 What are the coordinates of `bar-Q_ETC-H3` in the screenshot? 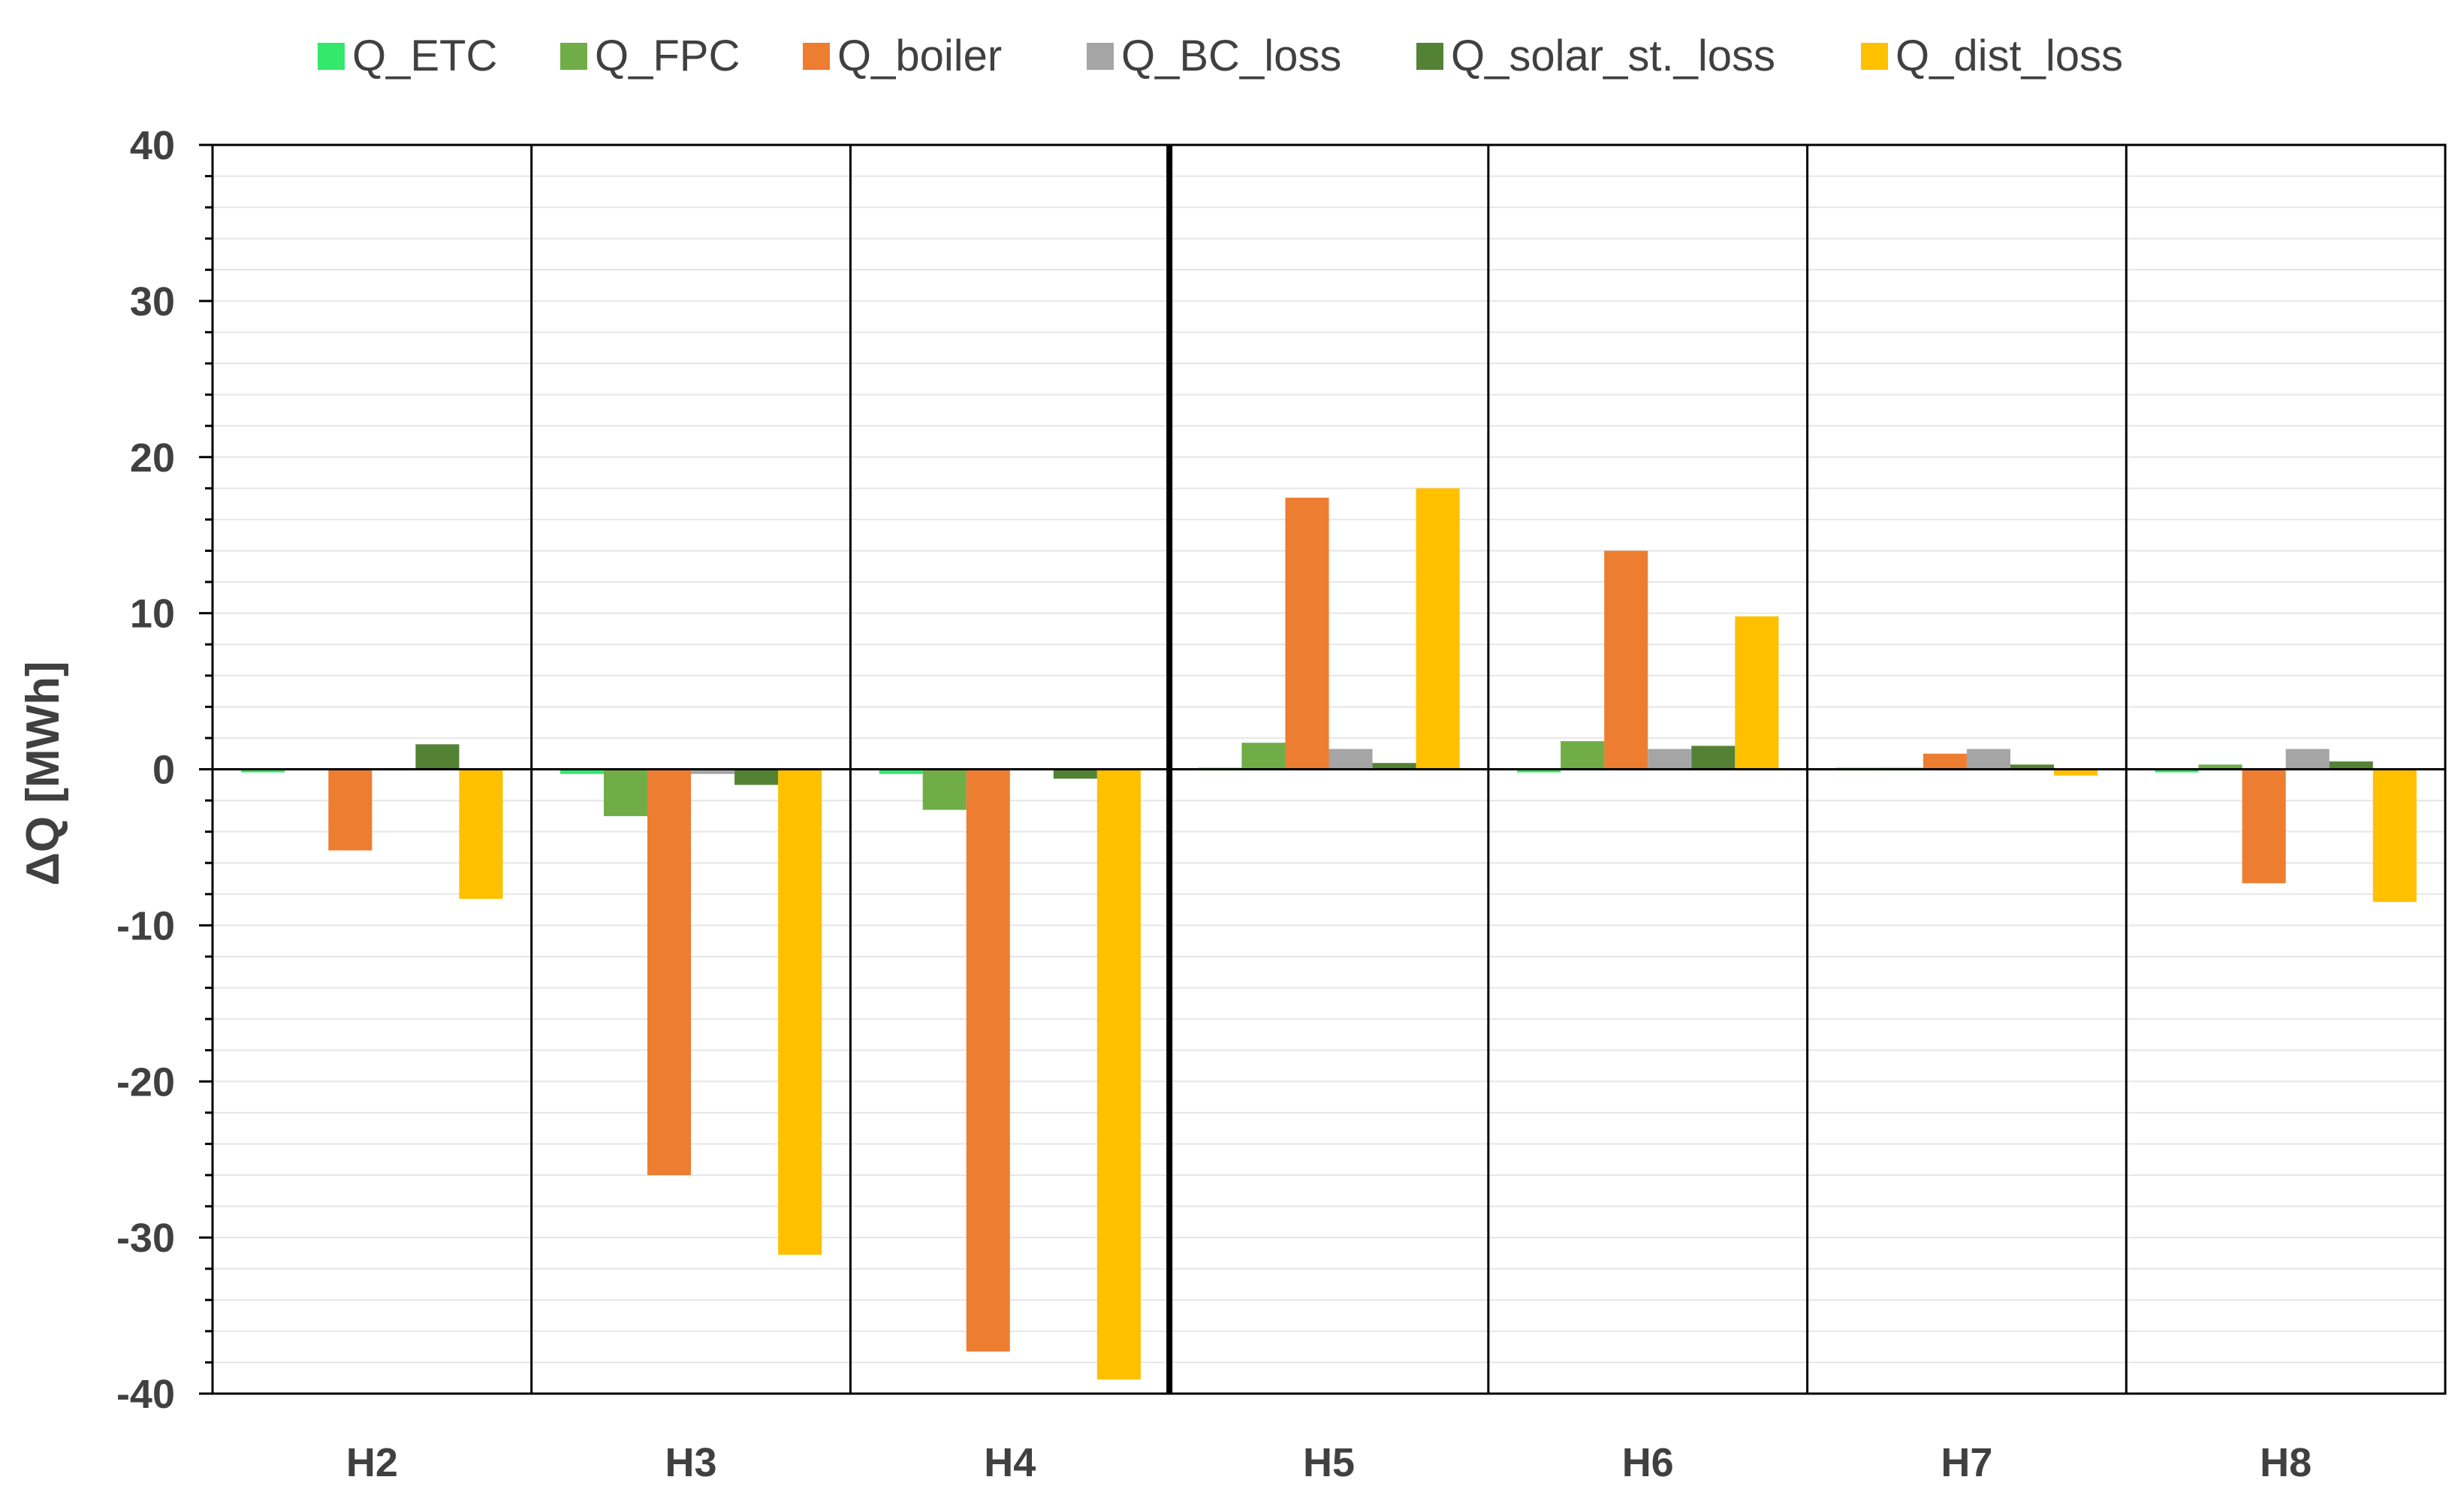 It's located at (581, 772).